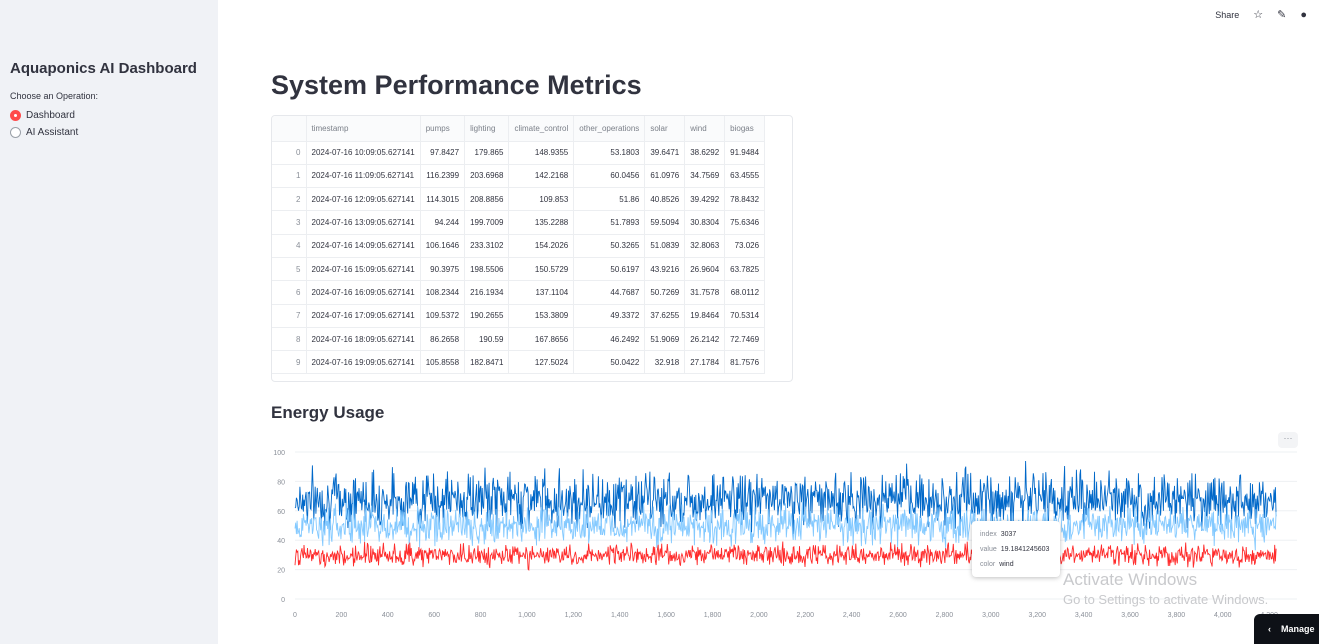 This screenshot has height=644, width=1319. I want to click on table-cell: 73.026, so click(745, 246).